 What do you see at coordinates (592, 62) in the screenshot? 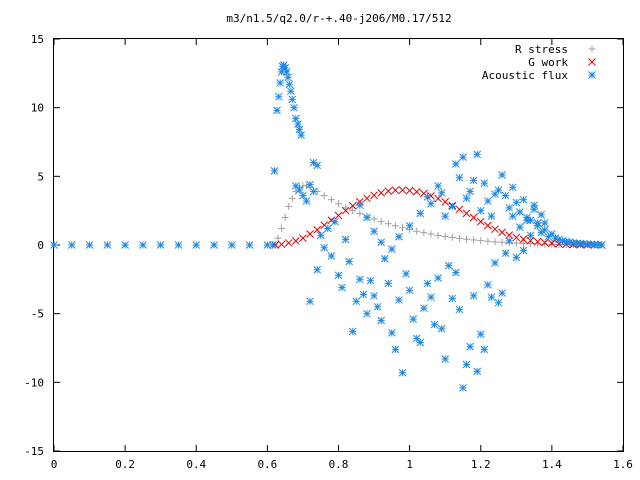
I see `legend-marker` at bounding box center [592, 62].